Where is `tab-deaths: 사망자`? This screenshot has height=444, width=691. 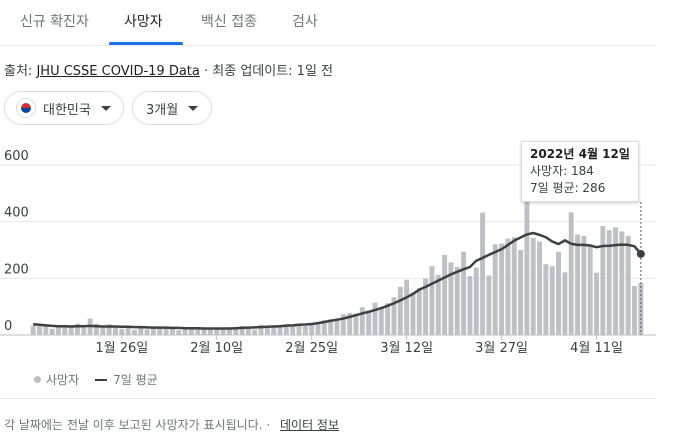
tab-deaths: 사망자 is located at coordinates (143, 22).